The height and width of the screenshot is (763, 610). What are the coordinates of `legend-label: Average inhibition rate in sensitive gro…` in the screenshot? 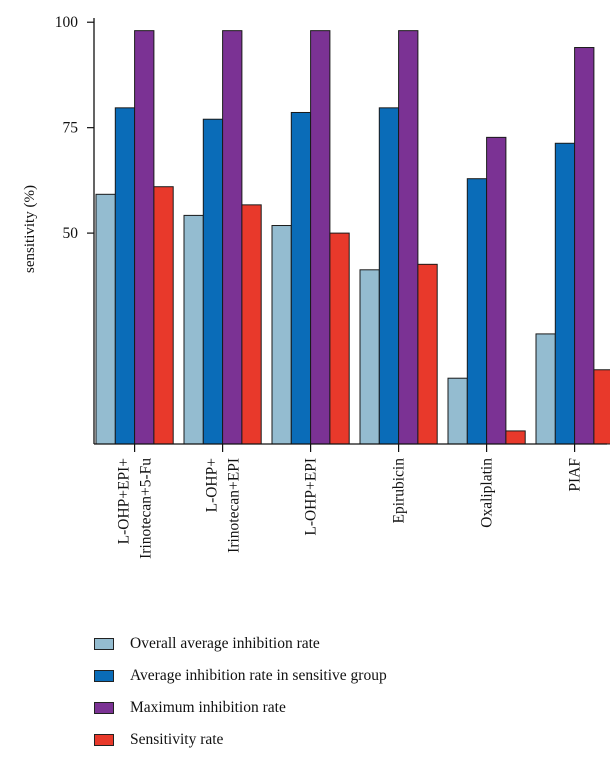 It's located at (258, 675).